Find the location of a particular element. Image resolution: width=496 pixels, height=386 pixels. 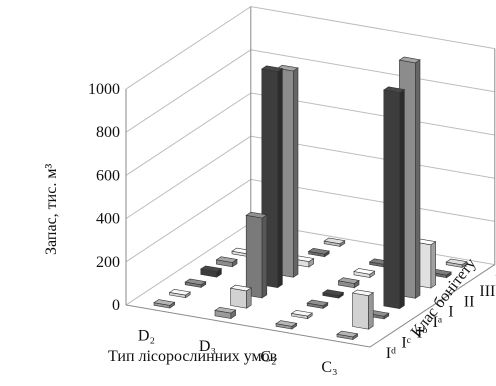

depth-category-label: Iᵈ is located at coordinates (391, 353).